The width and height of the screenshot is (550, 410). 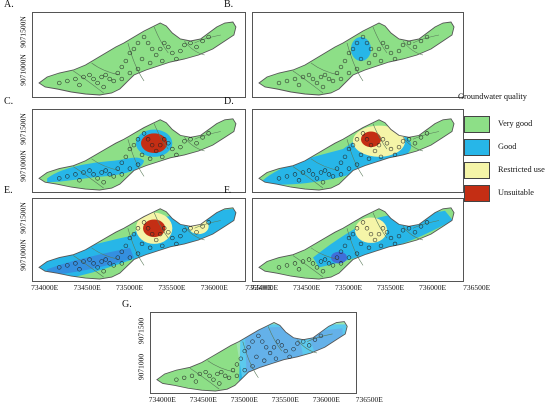 I want to click on x-tick-label: 734500E, so click(x=87, y=287).